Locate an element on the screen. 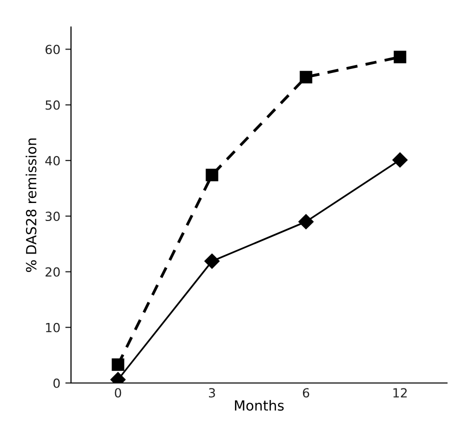 The width and height of the screenshot is (470, 422). y-tick-label: 40 is located at coordinates (52, 161).